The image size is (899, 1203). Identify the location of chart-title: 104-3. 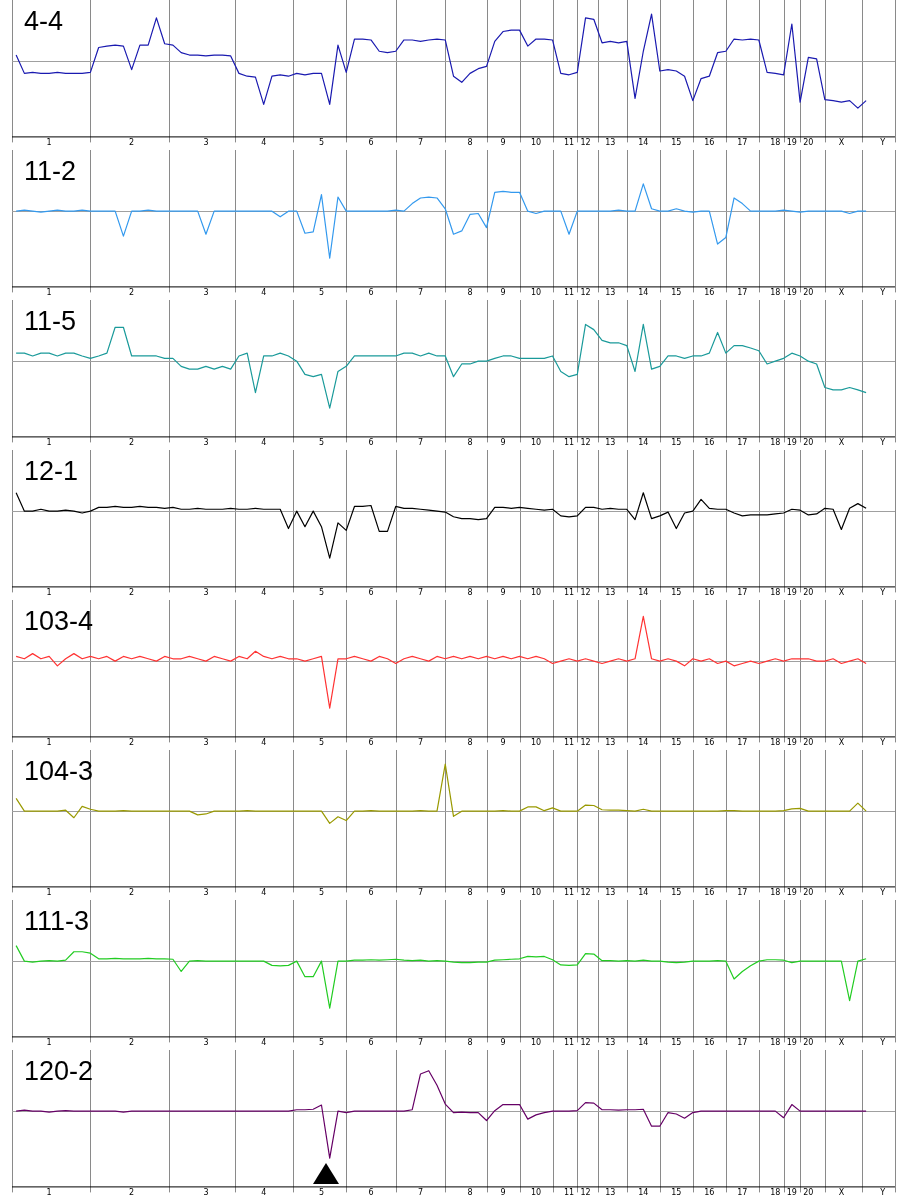
(59, 771).